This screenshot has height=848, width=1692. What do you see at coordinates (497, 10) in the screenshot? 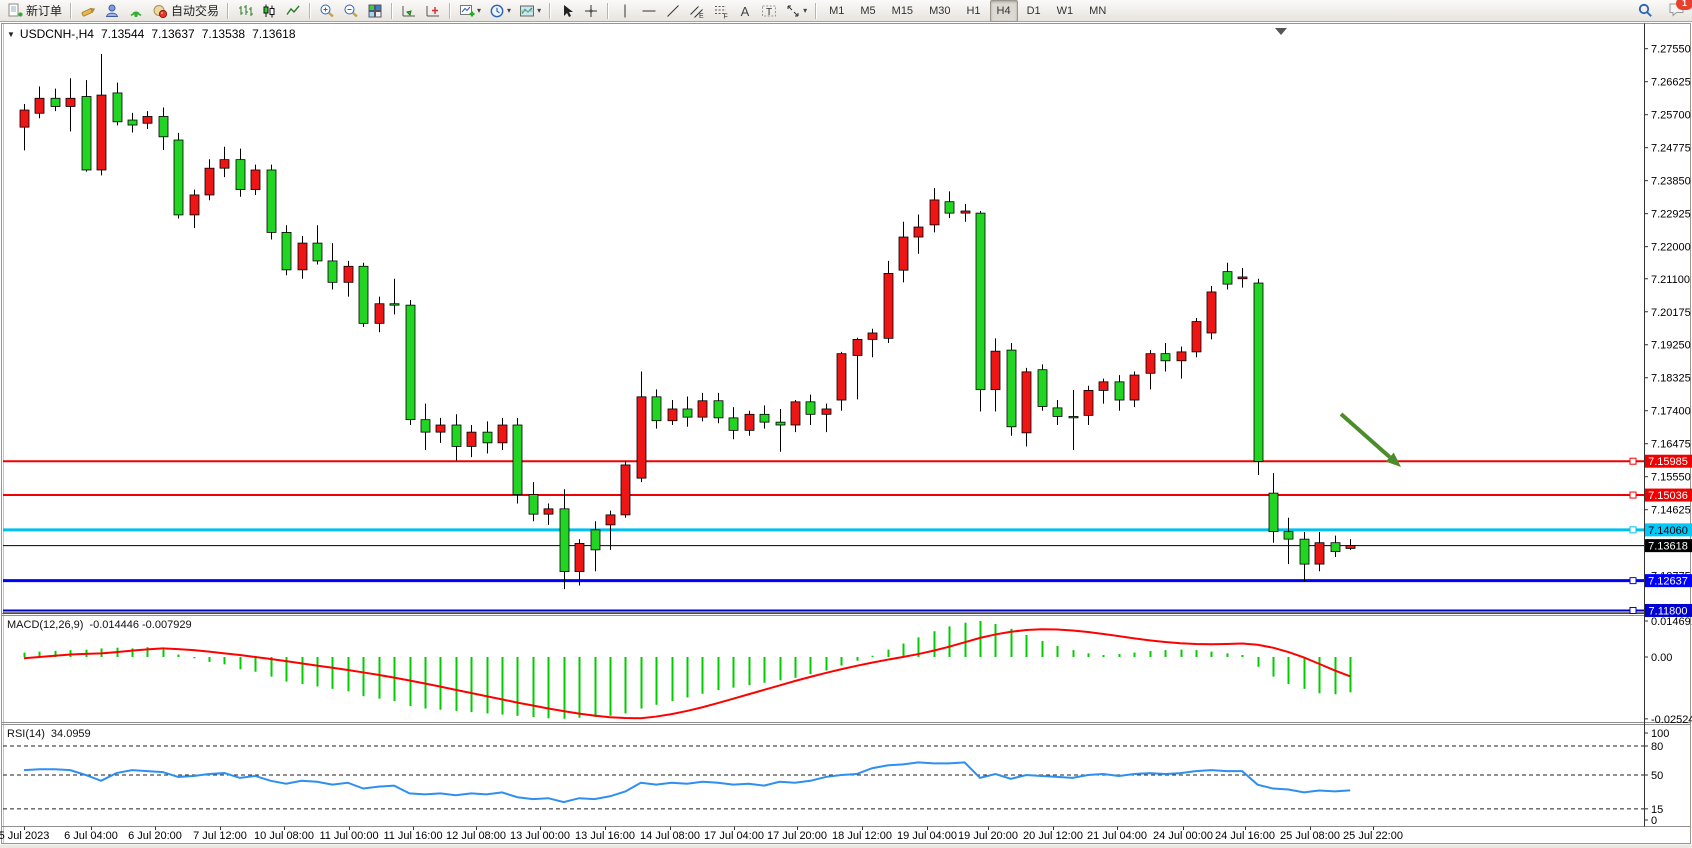
I see `clock-icon` at bounding box center [497, 10].